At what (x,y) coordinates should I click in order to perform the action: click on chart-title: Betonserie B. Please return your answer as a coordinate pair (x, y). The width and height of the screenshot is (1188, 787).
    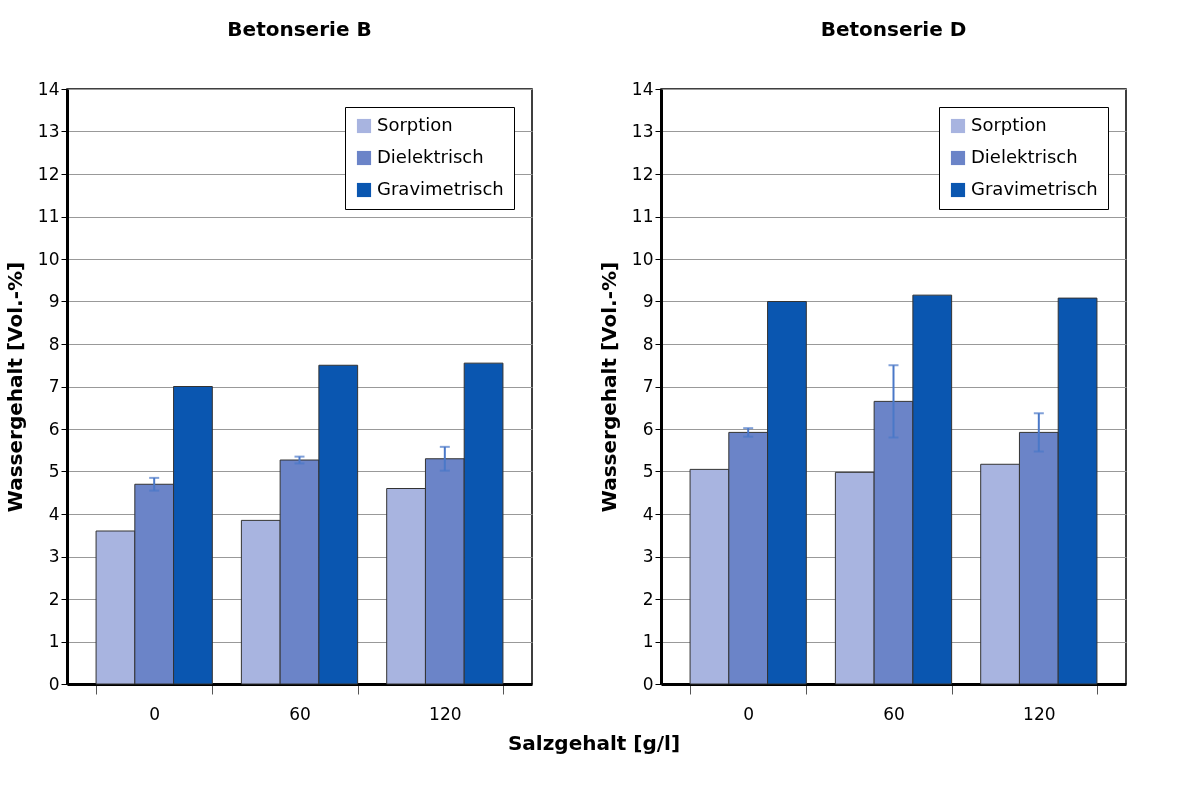
    Looking at the image, I should click on (299, 29).